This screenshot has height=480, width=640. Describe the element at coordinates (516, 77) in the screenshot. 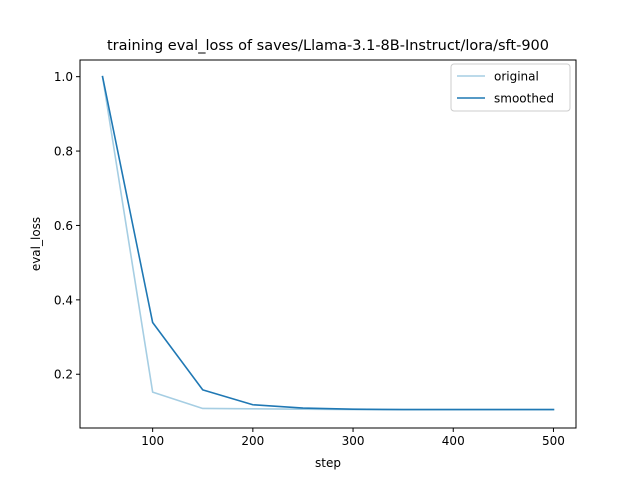

I see `legend-label-original: original` at that location.